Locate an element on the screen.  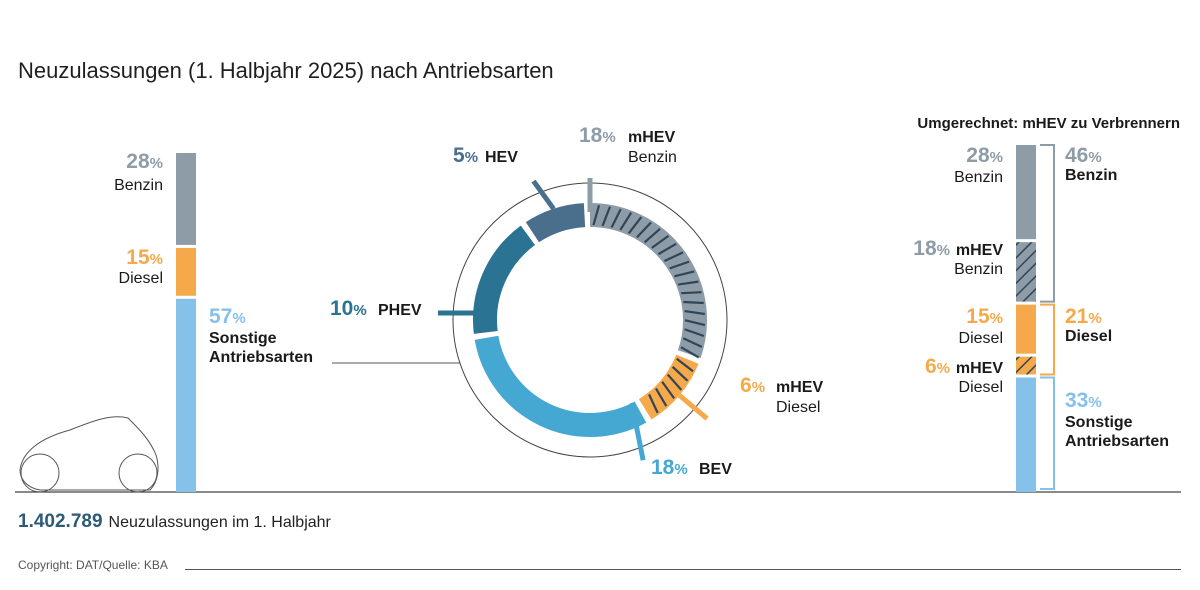
right-bar-segment-sonstige is located at coordinates (1026, 434).